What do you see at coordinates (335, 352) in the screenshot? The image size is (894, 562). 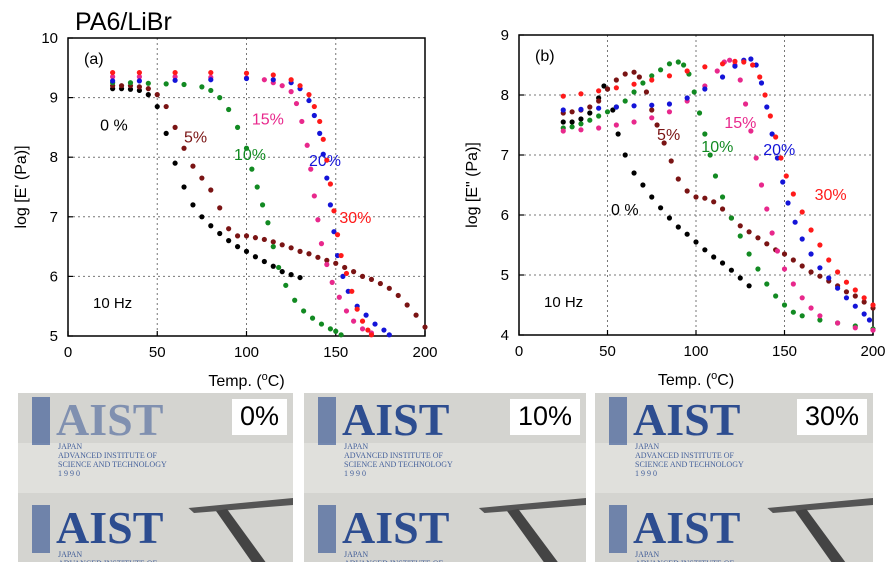 I see `x-tick-label: 150` at bounding box center [335, 352].